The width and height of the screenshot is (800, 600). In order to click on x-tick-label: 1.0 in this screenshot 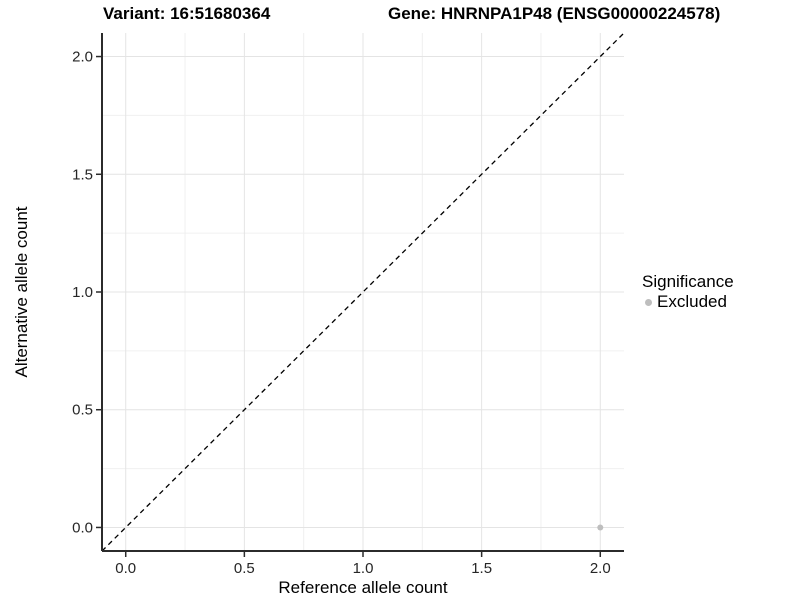, I will do `click(363, 568)`.